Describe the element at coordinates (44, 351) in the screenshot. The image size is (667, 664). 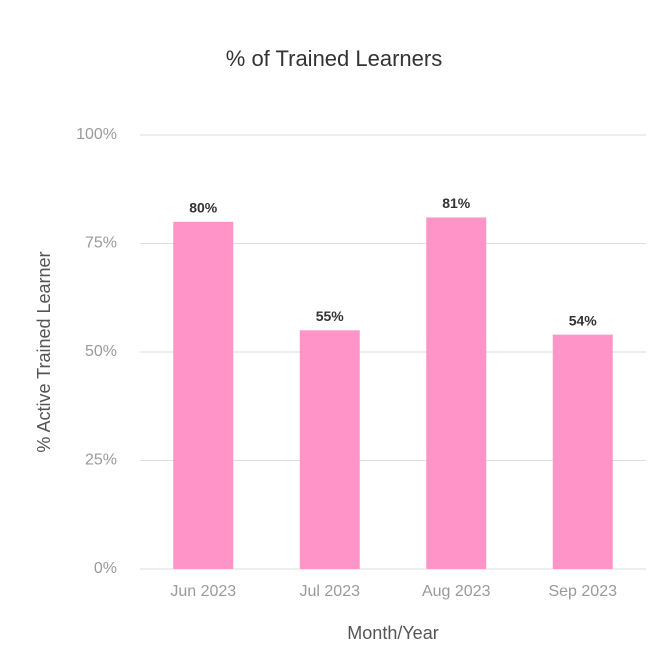
I see `y-axis-title: % Active Trained Learner` at that location.